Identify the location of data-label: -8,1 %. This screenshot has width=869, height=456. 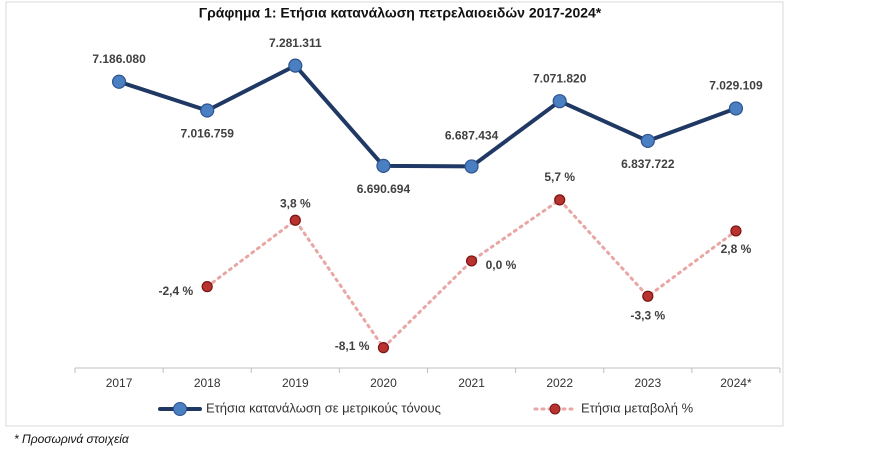
(352, 346).